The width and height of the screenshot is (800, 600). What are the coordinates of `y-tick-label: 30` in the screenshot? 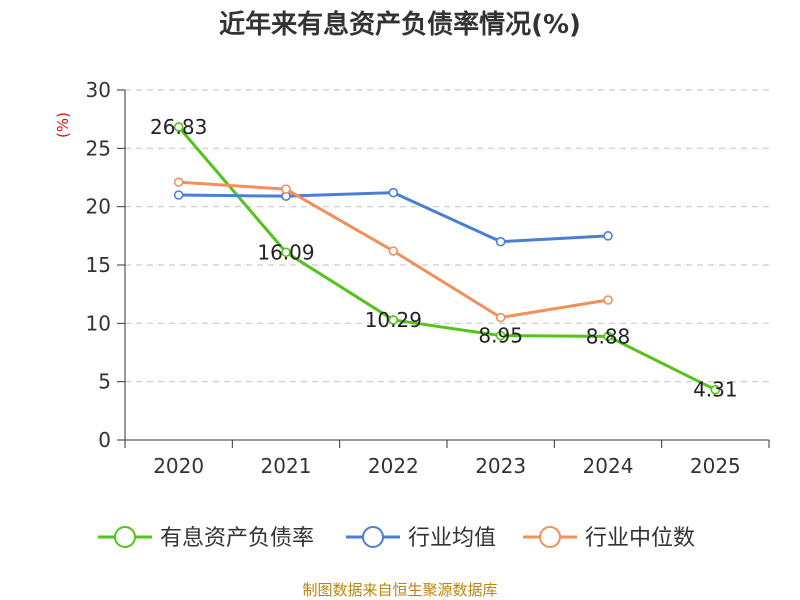 It's located at (98, 90).